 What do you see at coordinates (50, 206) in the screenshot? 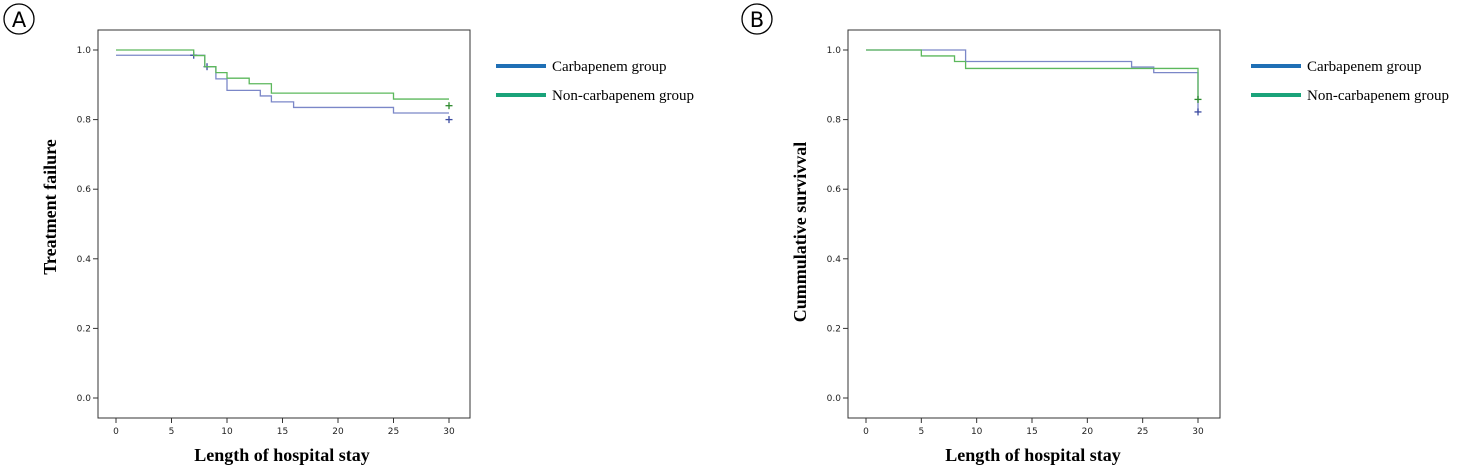
I see `y-axis-title-a: Treatment failure` at bounding box center [50, 206].